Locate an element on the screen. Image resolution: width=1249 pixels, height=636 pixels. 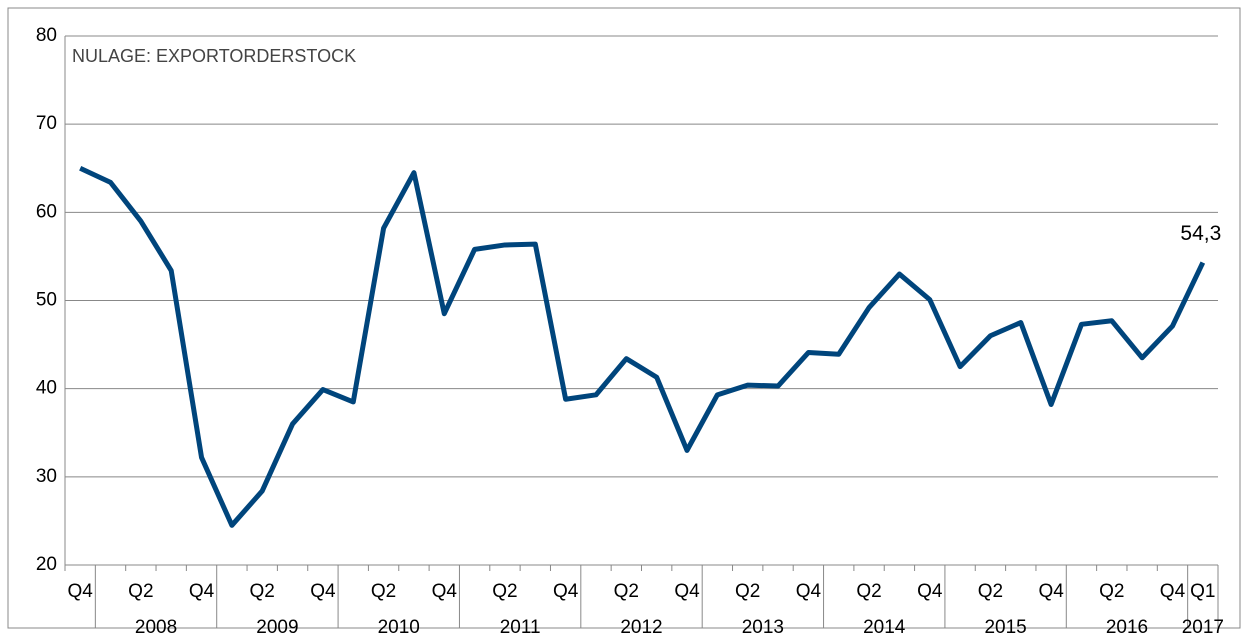
year-label: 2016 is located at coordinates (1127, 626).